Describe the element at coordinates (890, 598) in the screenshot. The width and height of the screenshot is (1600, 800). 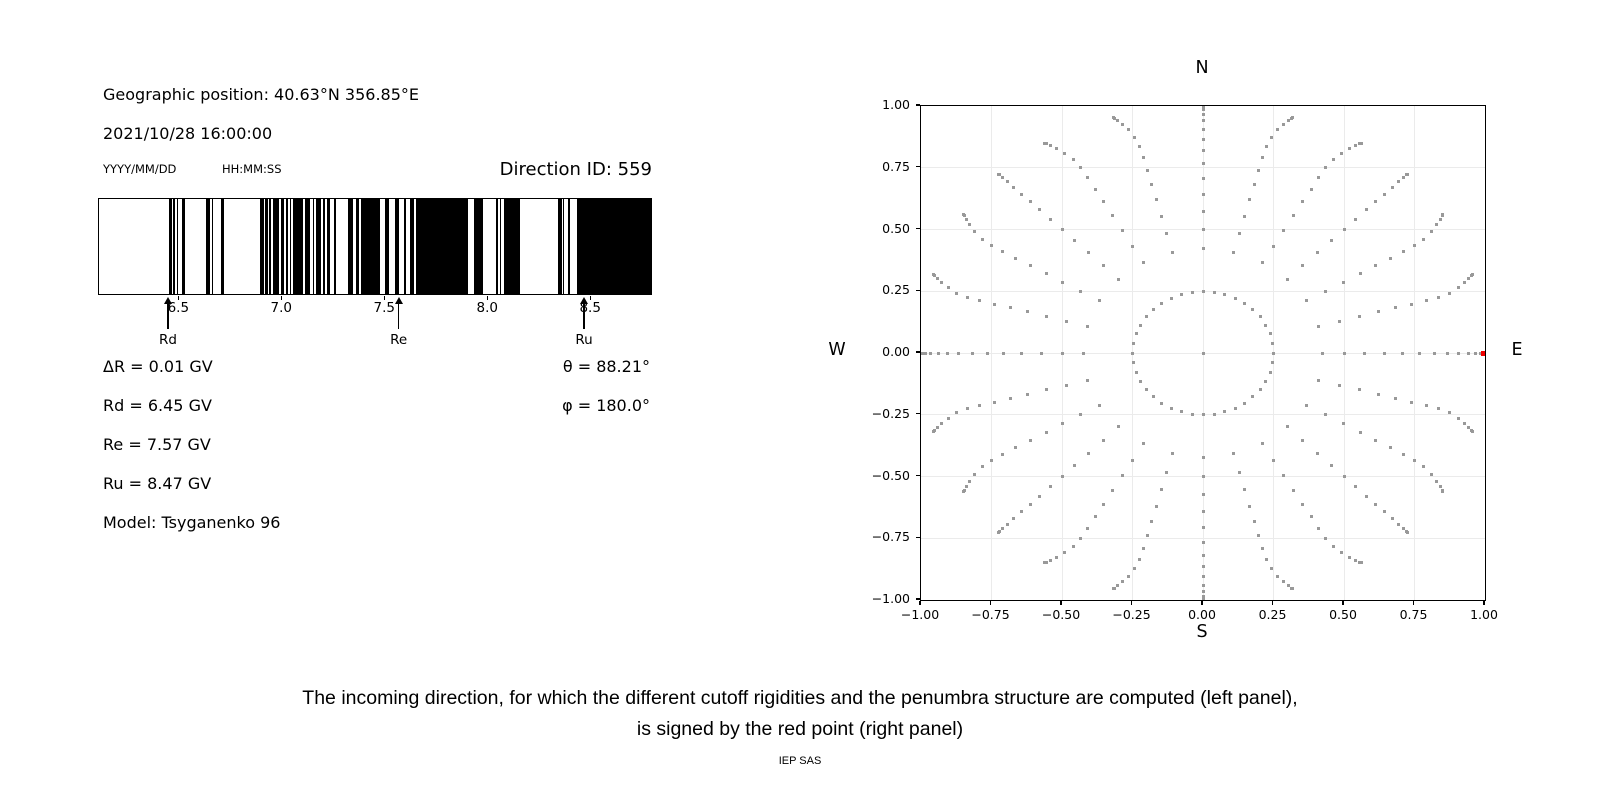
I see `scatter-y-tick-label: −1.00` at that location.